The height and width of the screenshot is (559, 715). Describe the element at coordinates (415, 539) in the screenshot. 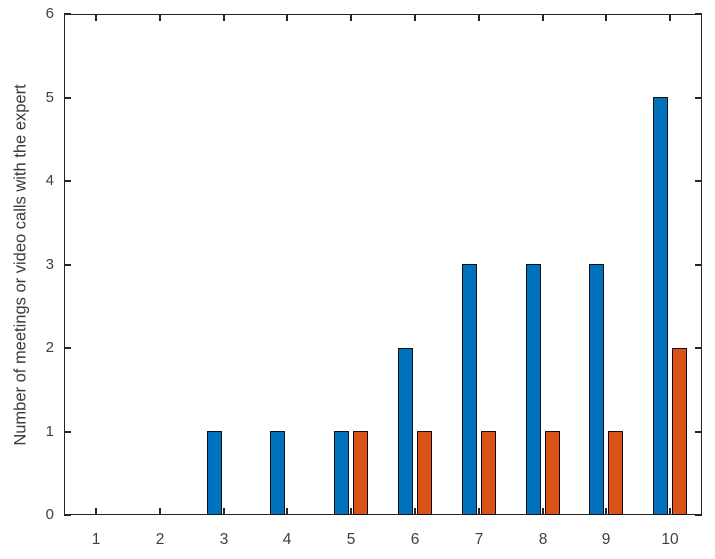

I see `x-tick-label-6: 6` at that location.